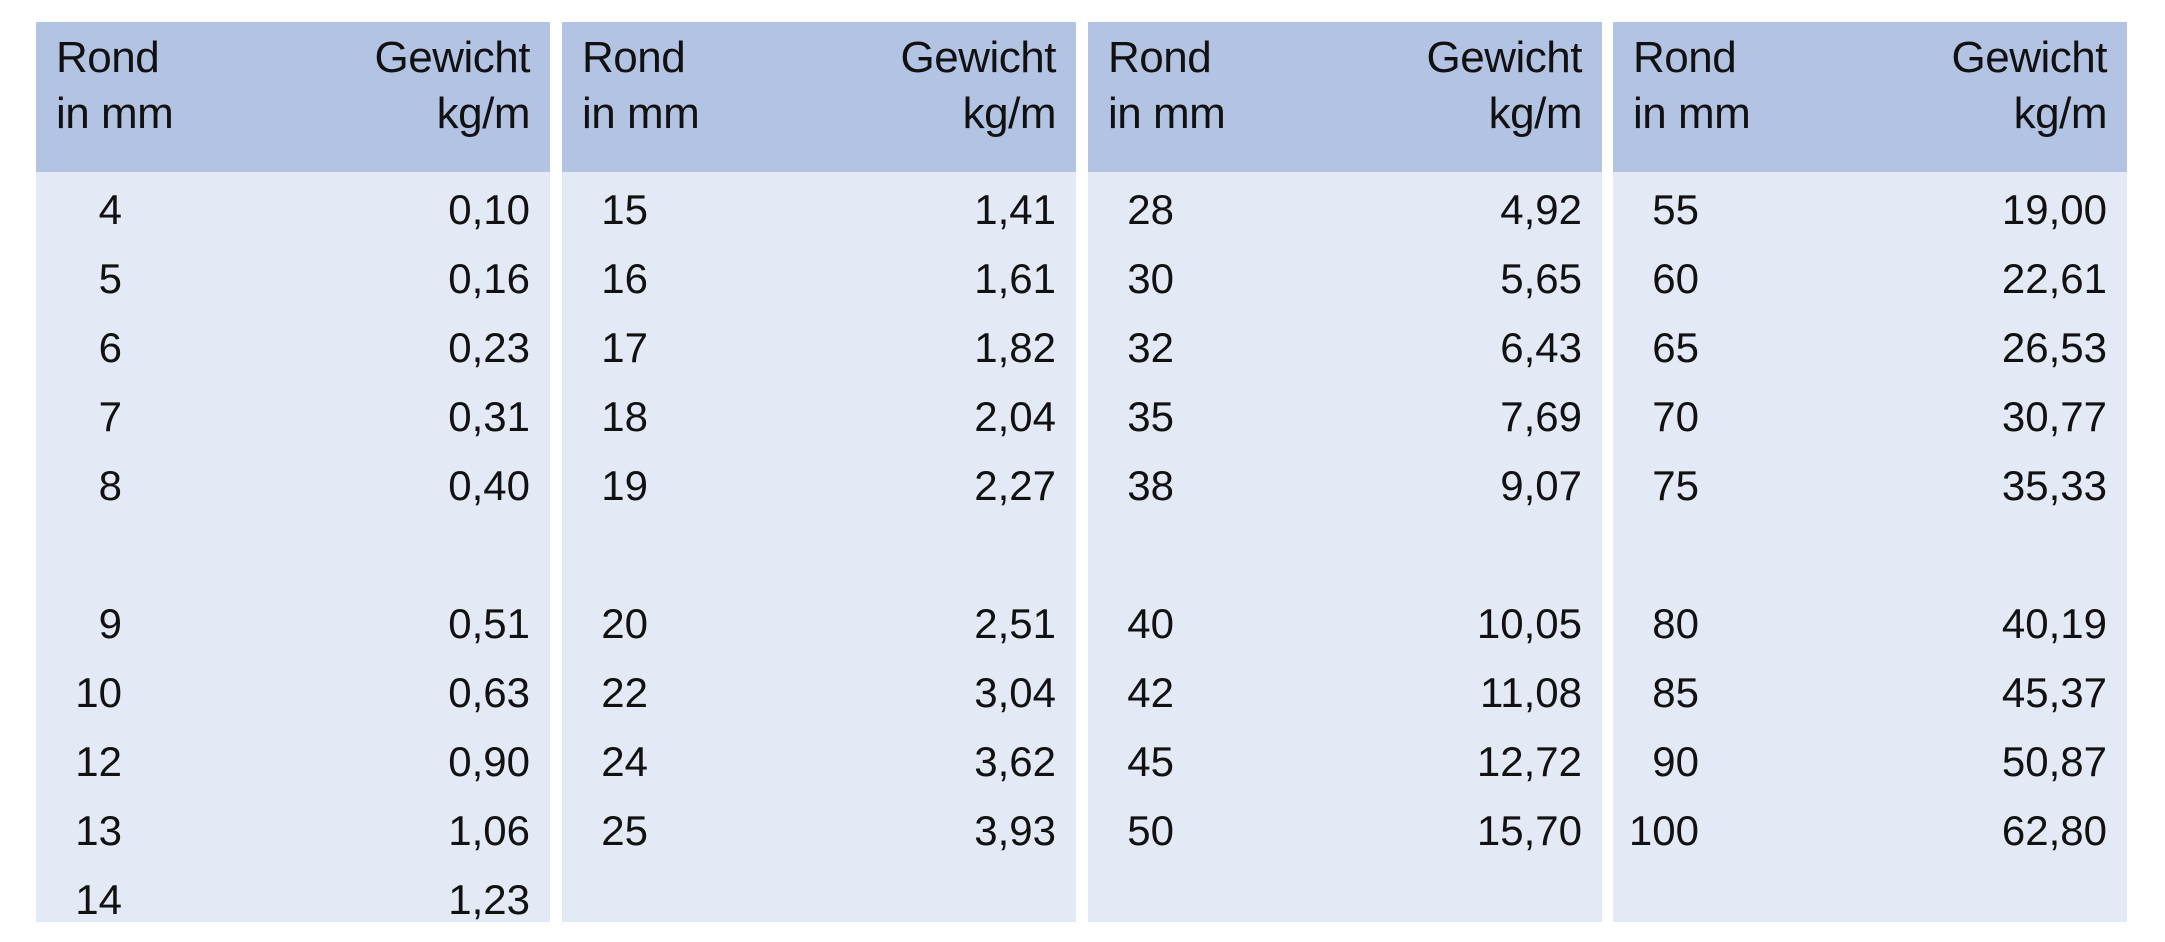 This screenshot has width=2165, height=942. I want to click on table-row: 20 2,51, so click(819, 623).